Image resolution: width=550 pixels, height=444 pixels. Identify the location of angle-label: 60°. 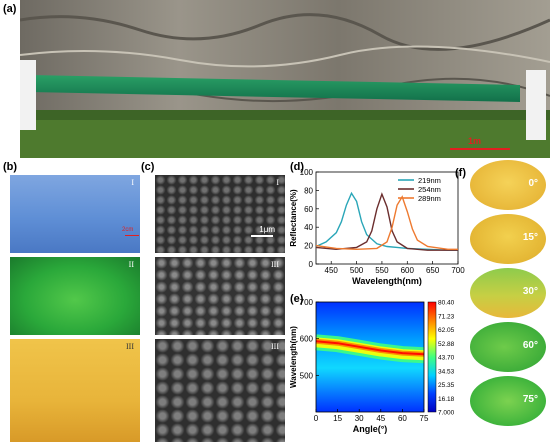
(530, 345).